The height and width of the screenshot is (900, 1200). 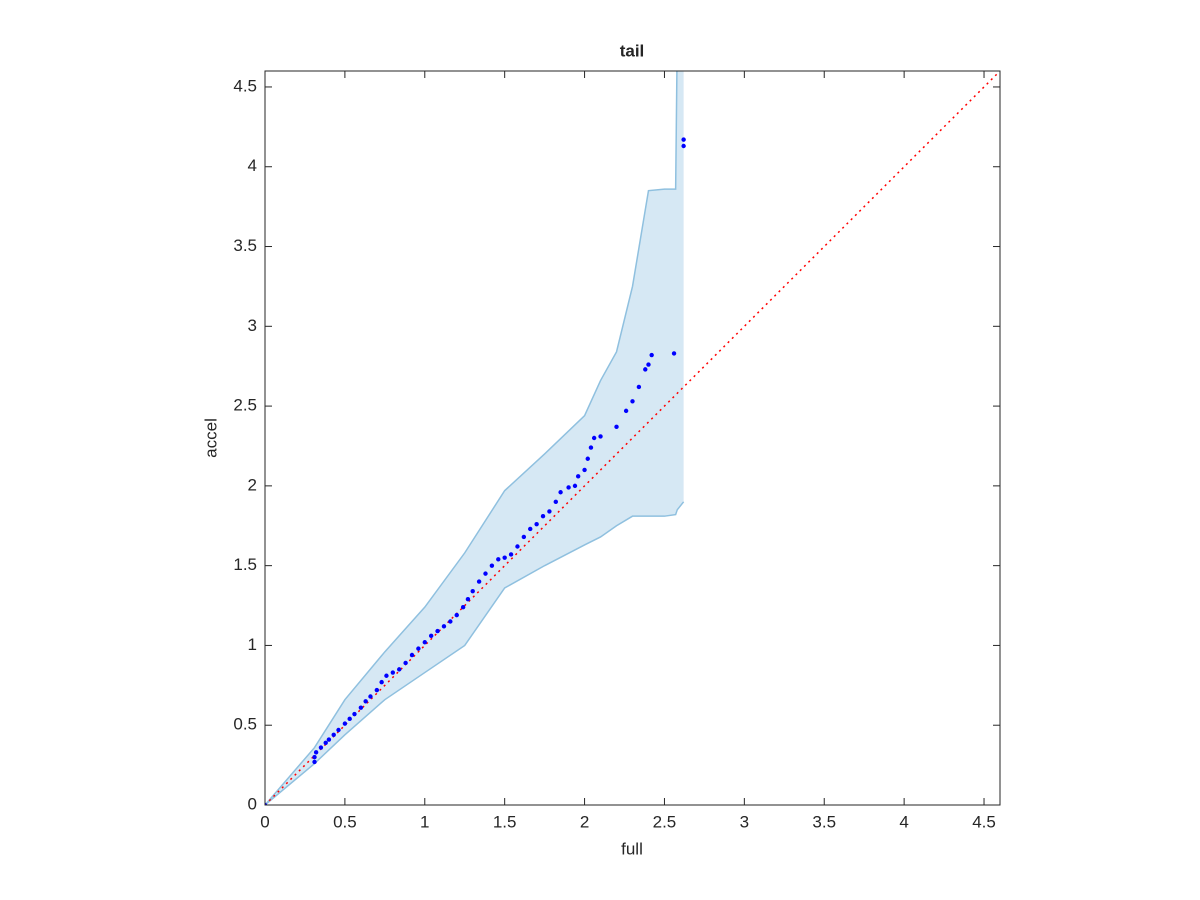 What do you see at coordinates (245, 405) in the screenshot?
I see `y-tick-label: 2.5` at bounding box center [245, 405].